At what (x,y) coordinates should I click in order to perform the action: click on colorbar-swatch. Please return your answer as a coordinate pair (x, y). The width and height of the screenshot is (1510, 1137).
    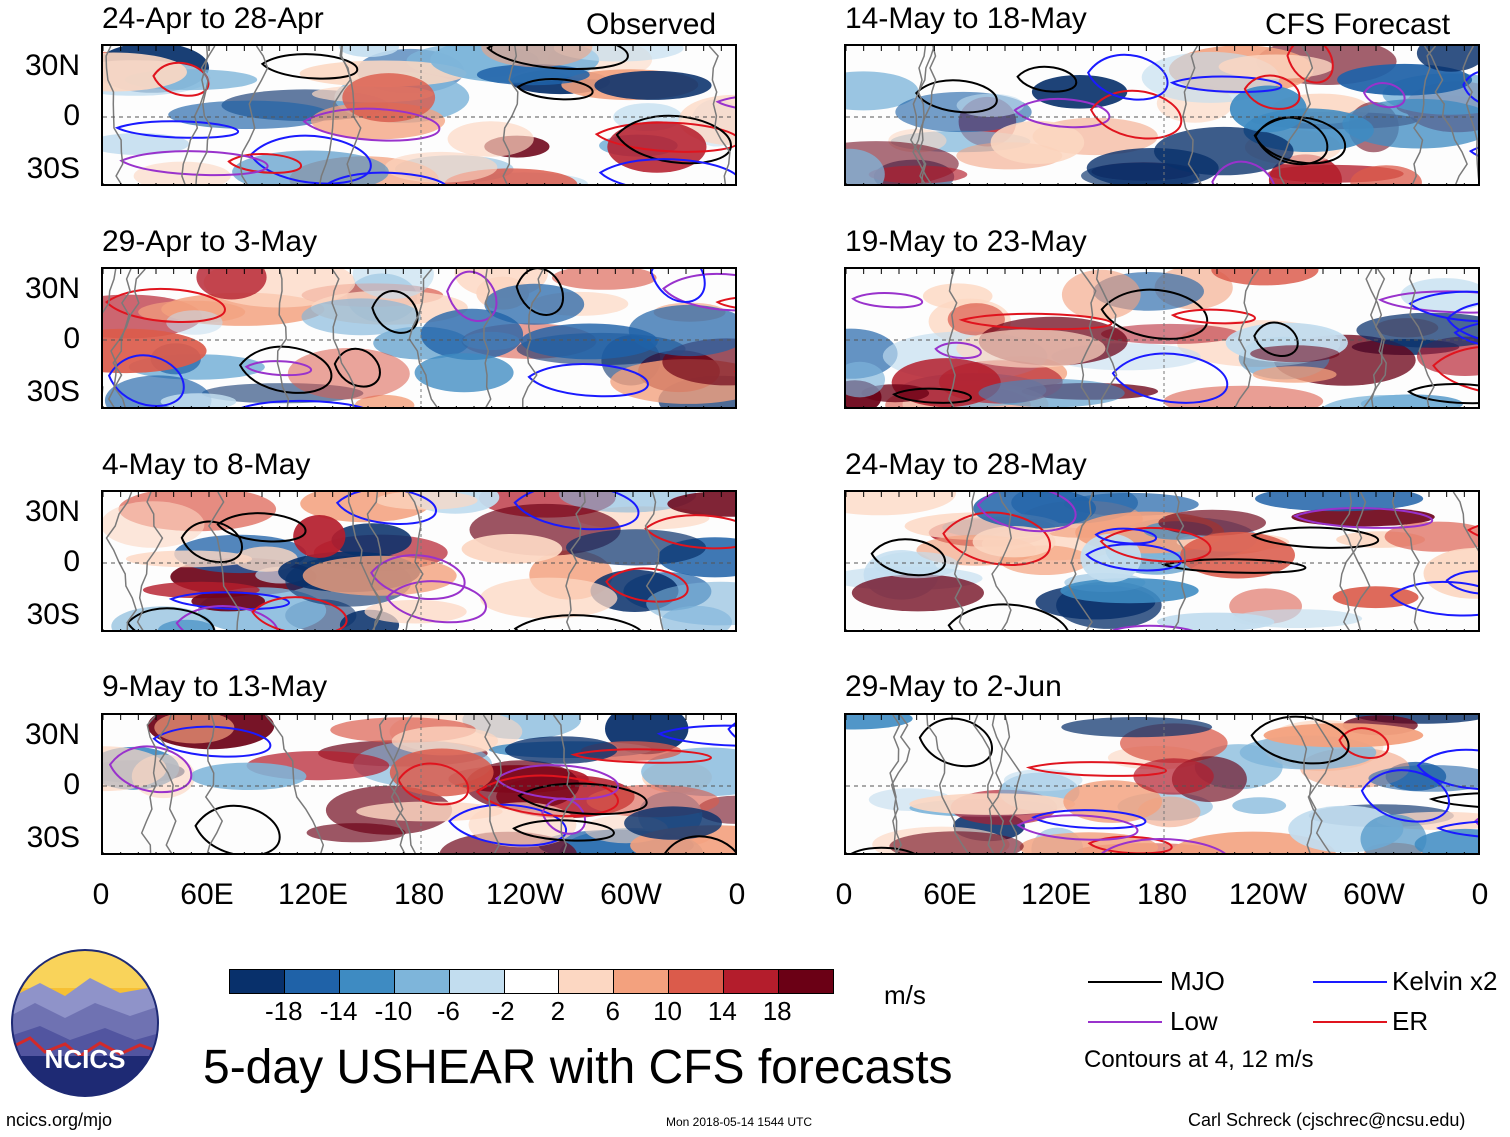
    Looking at the image, I should click on (367, 981).